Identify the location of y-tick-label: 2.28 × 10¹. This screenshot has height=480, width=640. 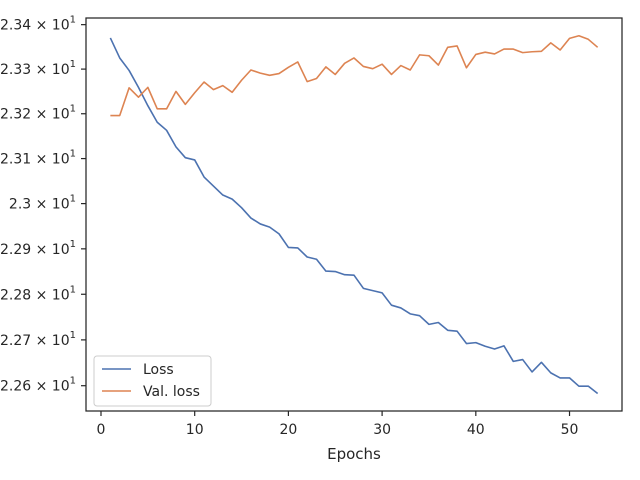
(38, 293).